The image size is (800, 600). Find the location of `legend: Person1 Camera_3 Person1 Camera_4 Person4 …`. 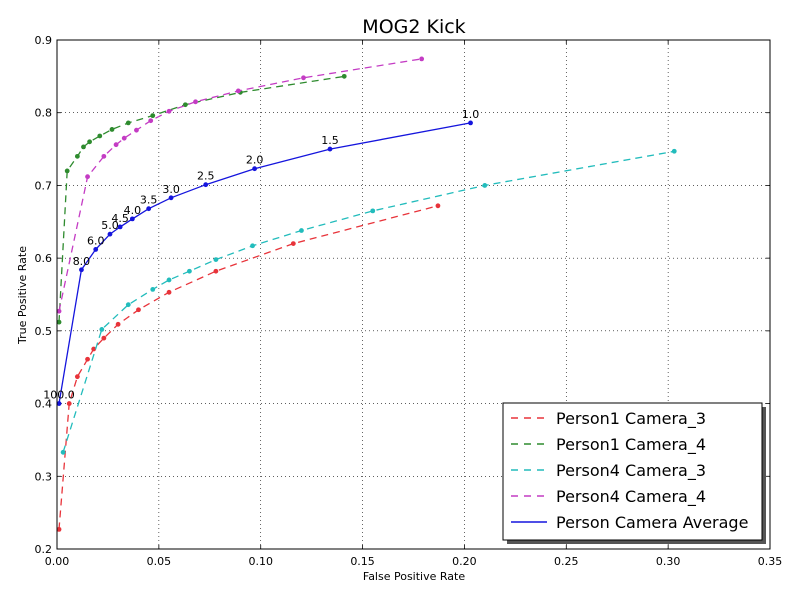

legend: Person1 Camera_3 Person1 Camera_4 Person4 … is located at coordinates (634, 473).